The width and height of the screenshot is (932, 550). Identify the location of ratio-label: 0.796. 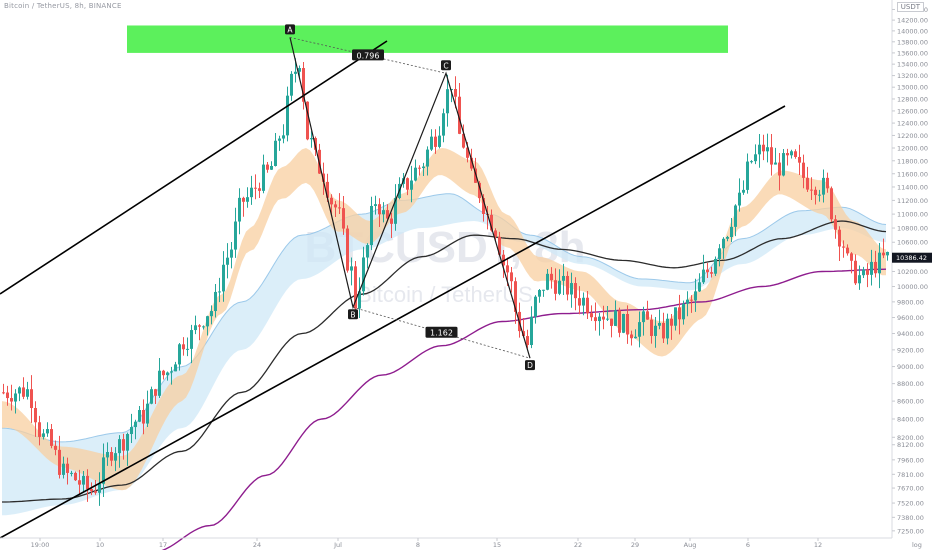
(368, 55).